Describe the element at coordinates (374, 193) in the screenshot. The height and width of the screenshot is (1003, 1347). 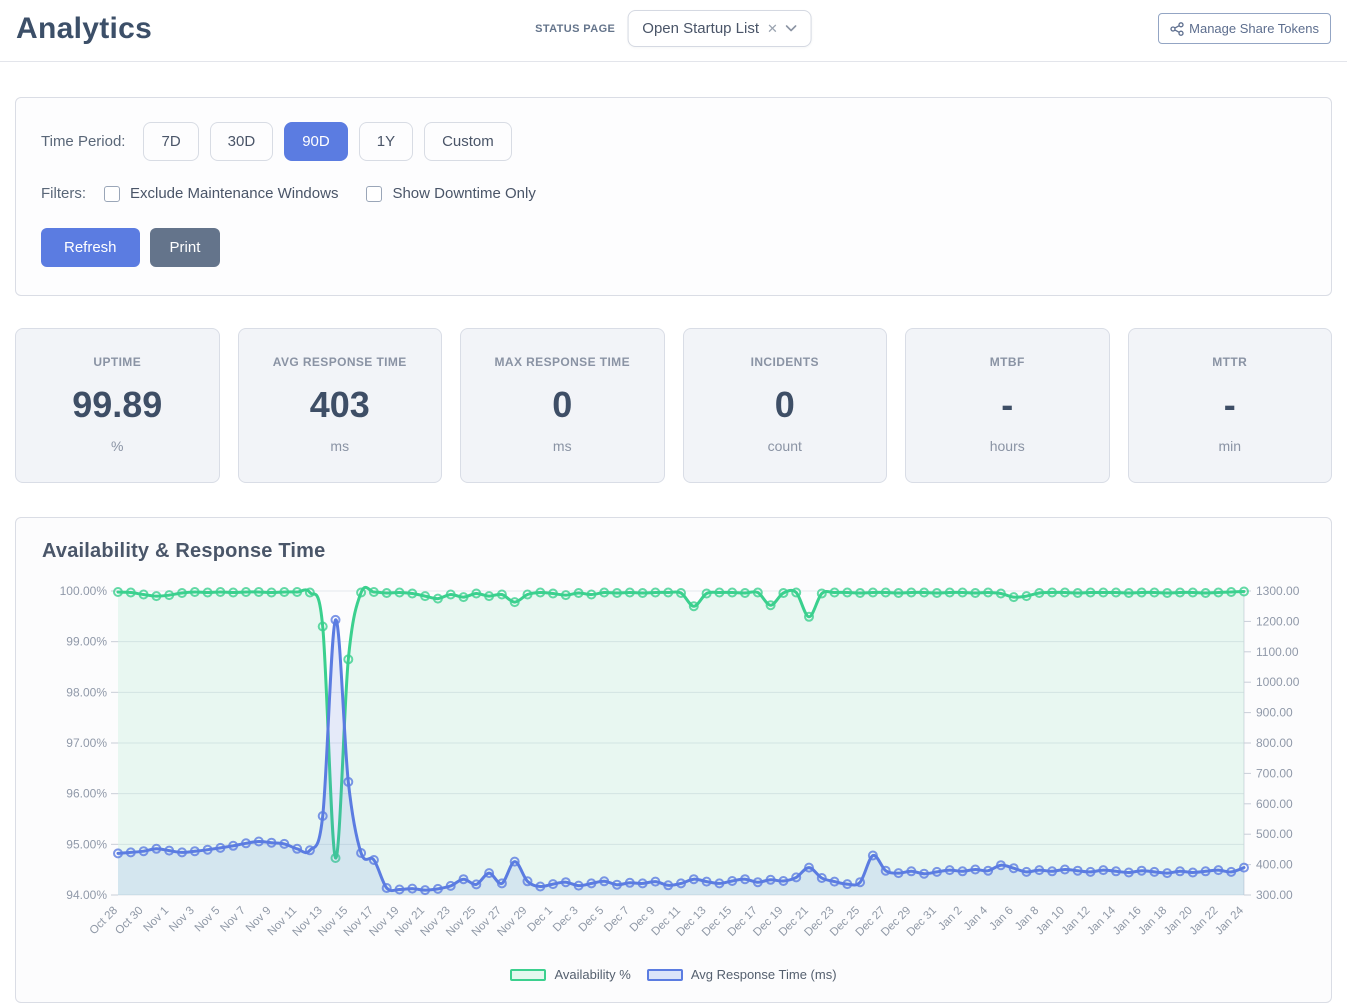
I see `show-downtime-checkbox` at that location.